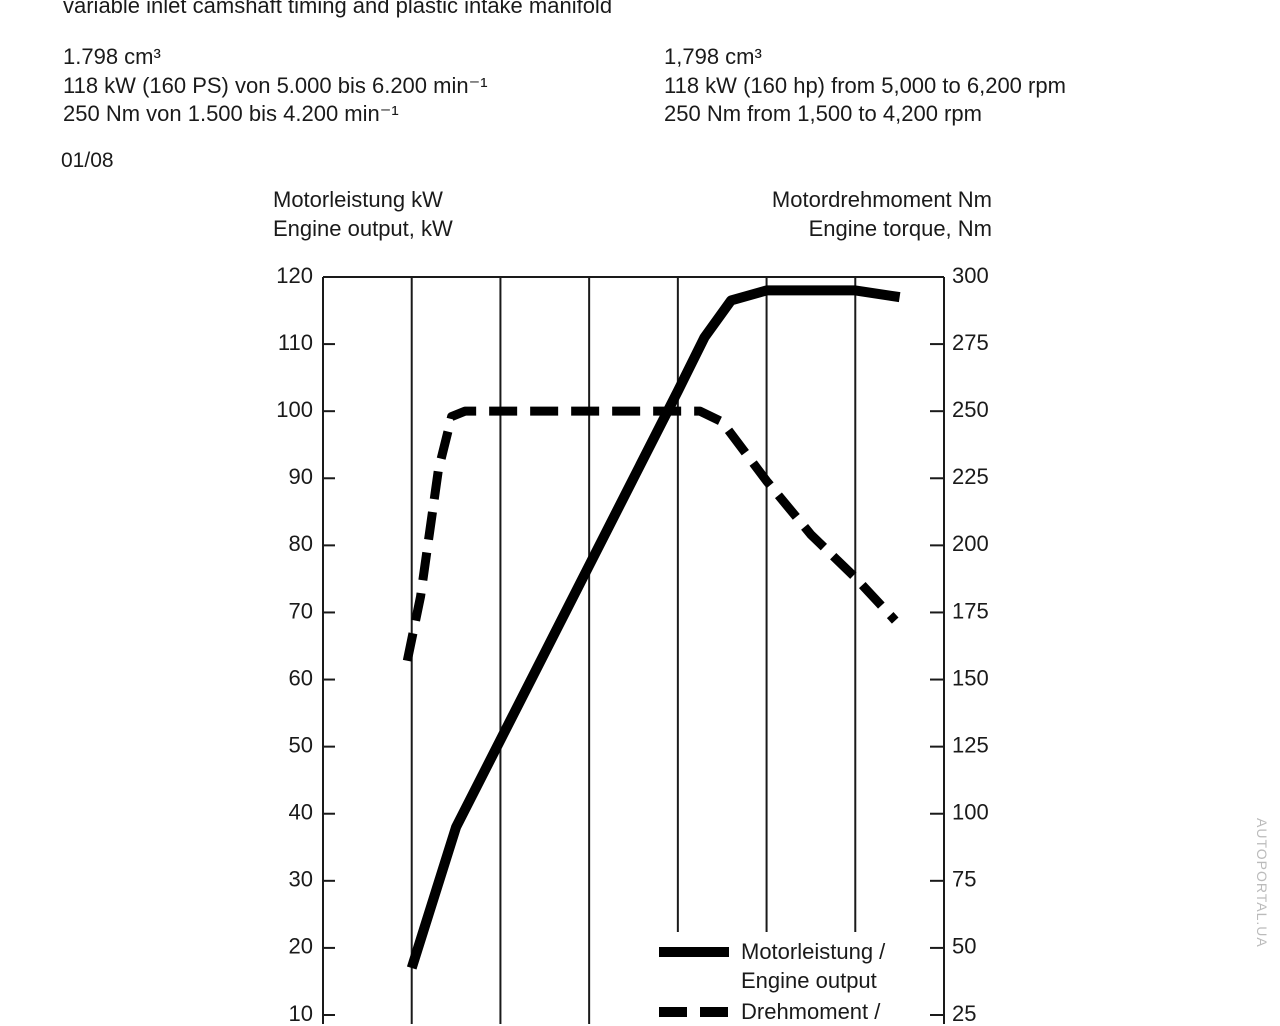  What do you see at coordinates (301, 879) in the screenshot?
I see `y-tick-label: 30` at bounding box center [301, 879].